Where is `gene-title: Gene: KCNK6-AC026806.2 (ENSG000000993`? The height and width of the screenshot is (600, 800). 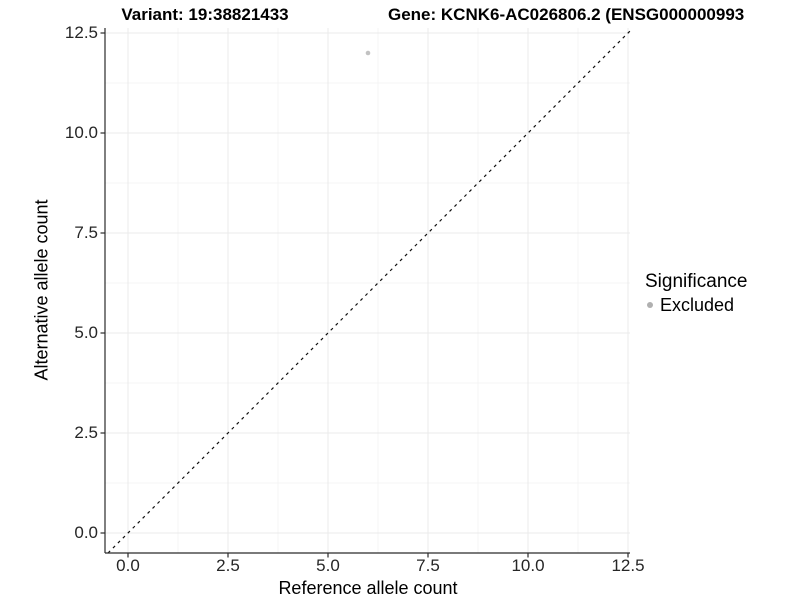
gene-title: Gene: KCNK6-AC026806.2 (ENSG000000993 is located at coordinates (566, 14).